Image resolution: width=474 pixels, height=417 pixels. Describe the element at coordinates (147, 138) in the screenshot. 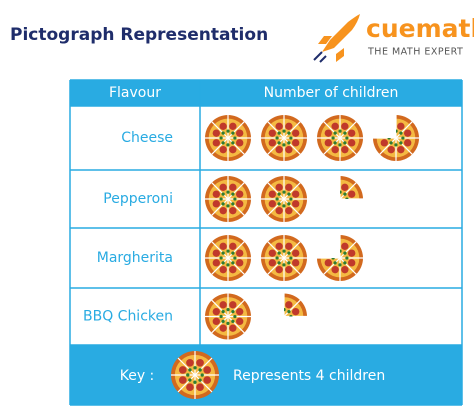

I see `category-label: Cheese` at that location.